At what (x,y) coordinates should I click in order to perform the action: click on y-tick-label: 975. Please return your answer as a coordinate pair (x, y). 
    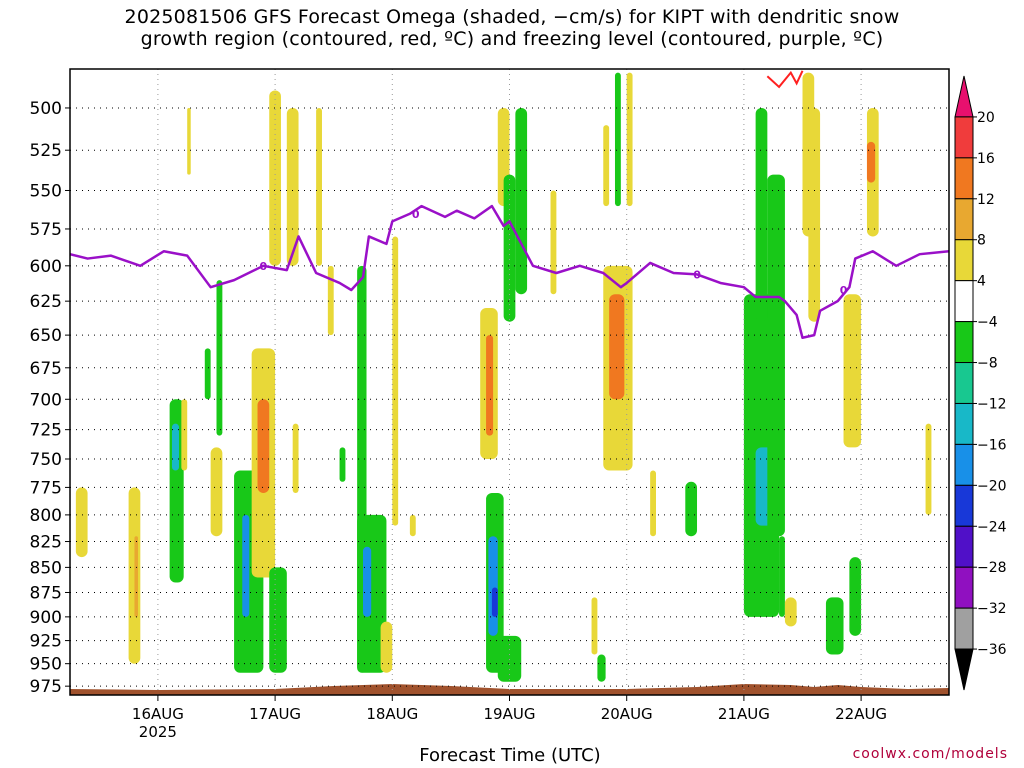
    Looking at the image, I should click on (46, 687).